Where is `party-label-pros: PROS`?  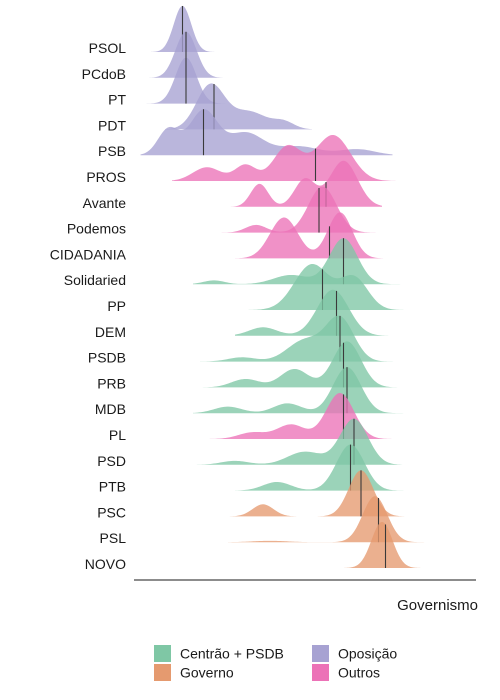
party-label-pros: PROS is located at coordinates (106, 177).